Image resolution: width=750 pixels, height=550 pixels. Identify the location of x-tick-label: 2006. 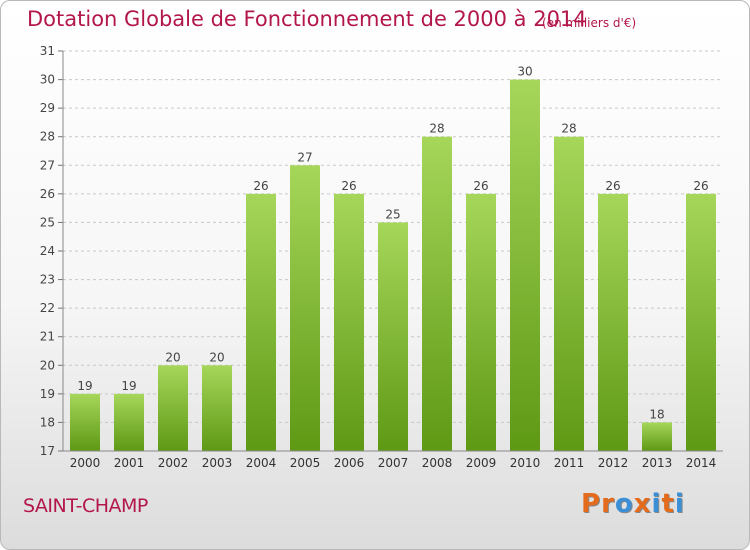
(349, 463).